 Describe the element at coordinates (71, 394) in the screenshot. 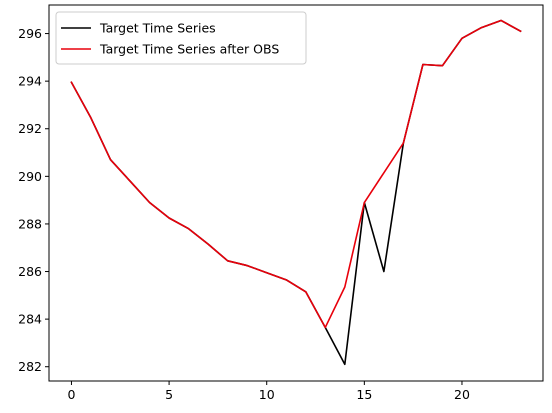

I see `x-tick-label: 0` at that location.